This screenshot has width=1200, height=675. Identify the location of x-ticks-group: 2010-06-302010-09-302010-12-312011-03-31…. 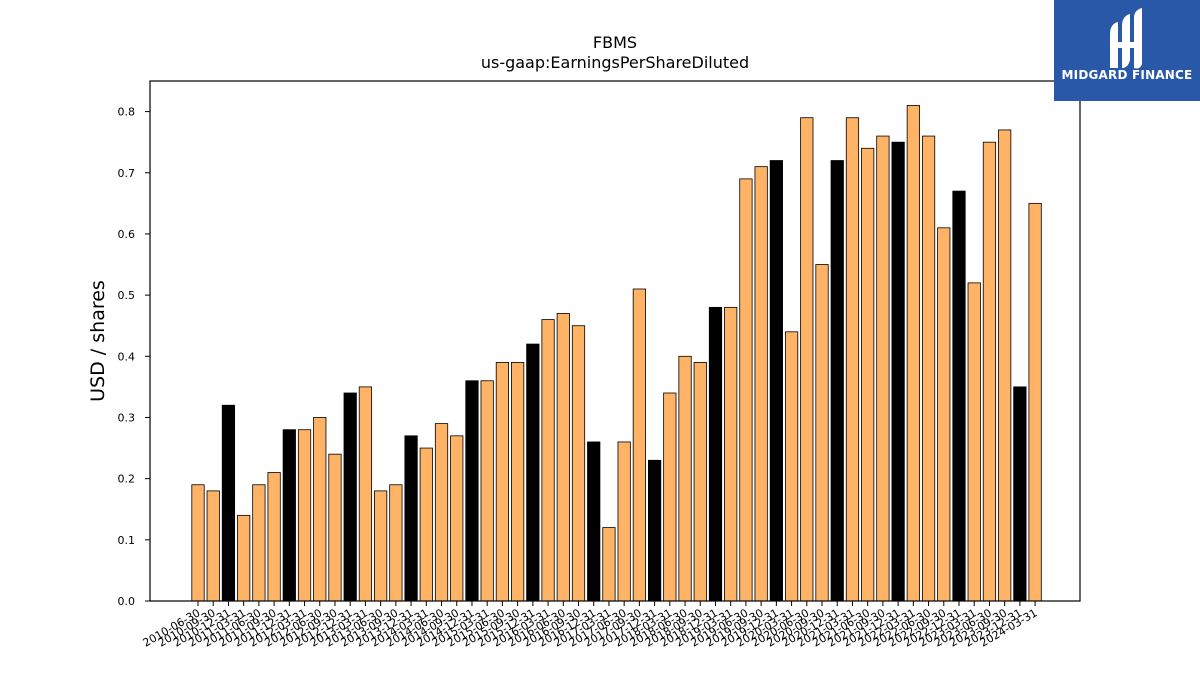
(590, 625).